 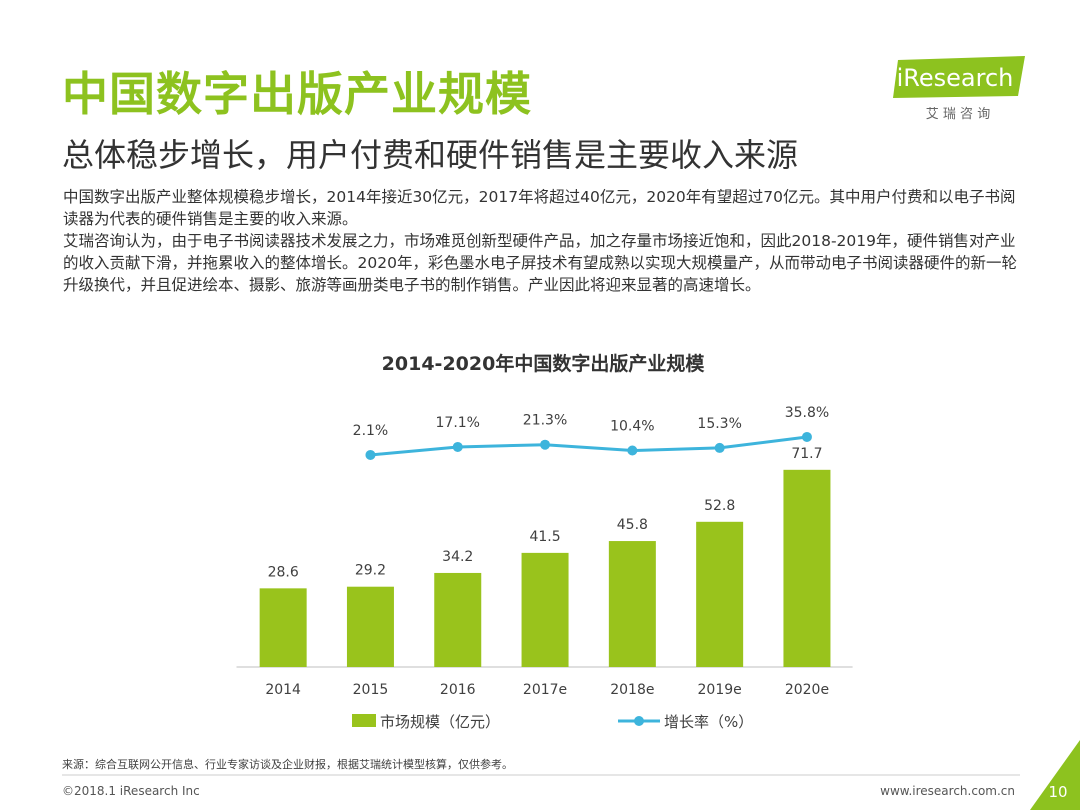 What do you see at coordinates (458, 423) in the screenshot?
I see `data-label: 17.1%` at bounding box center [458, 423].